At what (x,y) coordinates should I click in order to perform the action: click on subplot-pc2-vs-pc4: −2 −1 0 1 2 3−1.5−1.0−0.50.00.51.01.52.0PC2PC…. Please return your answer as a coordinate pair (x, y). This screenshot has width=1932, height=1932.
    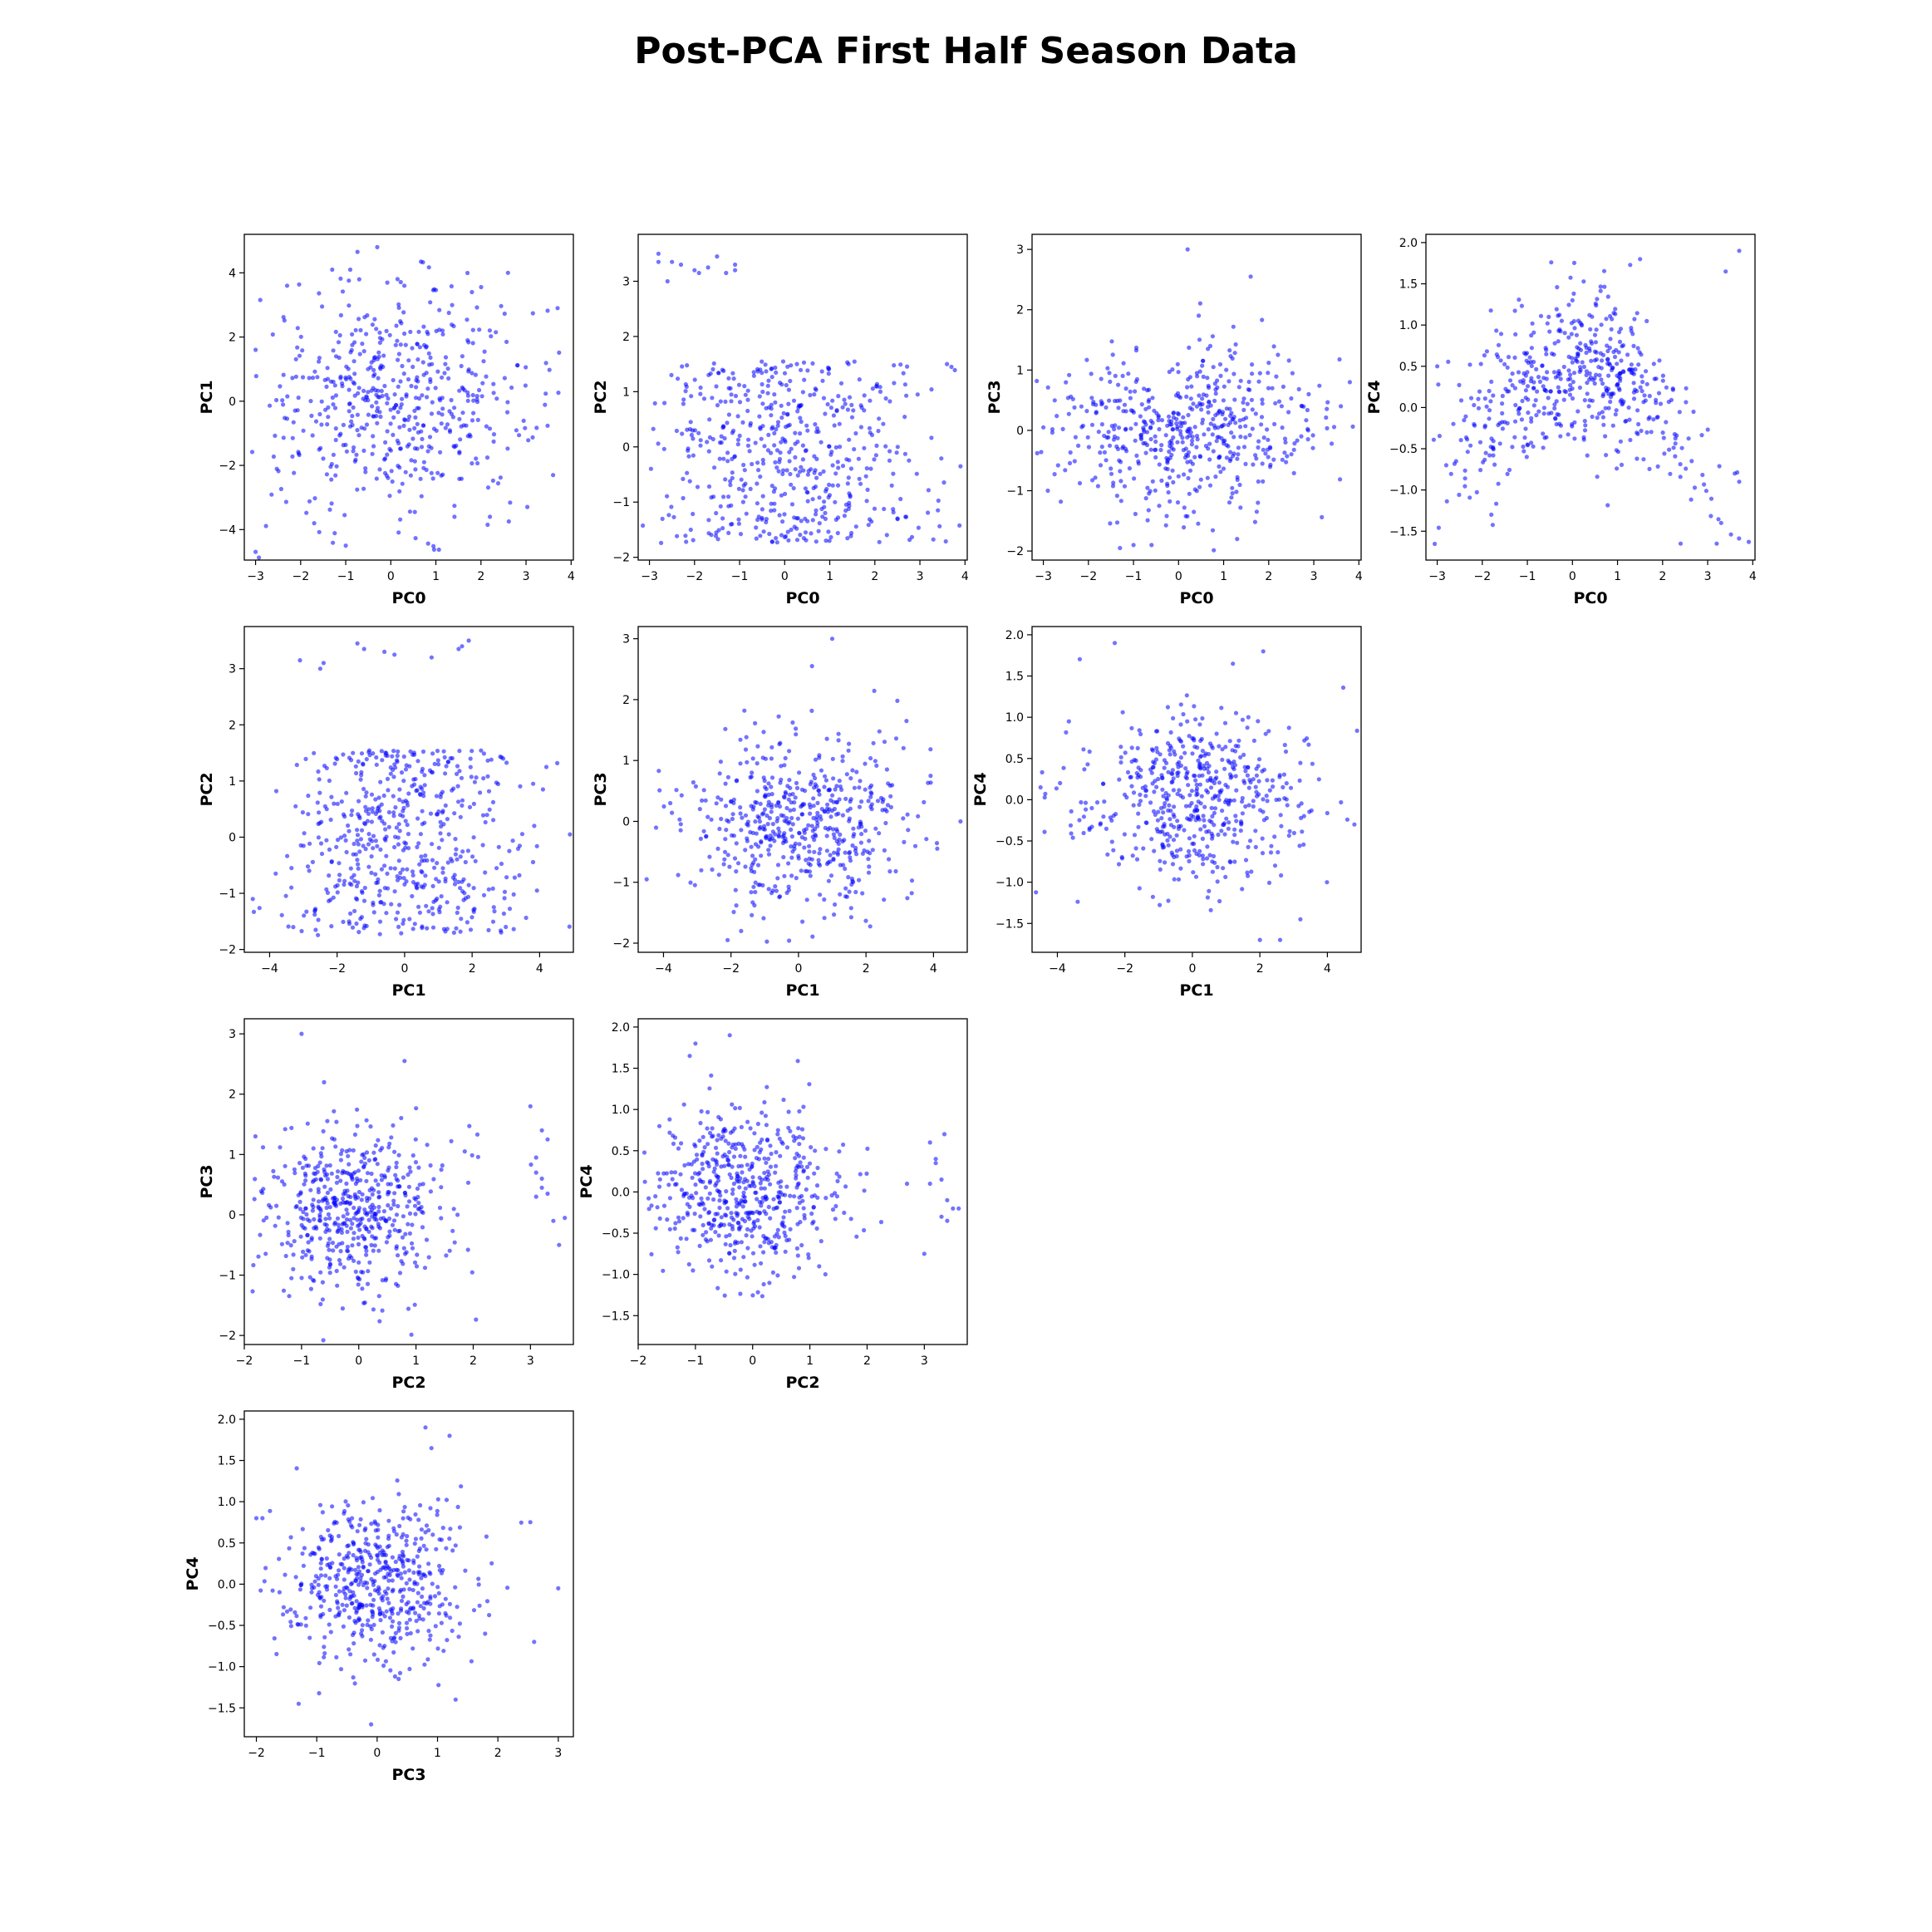
    Looking at the image, I should click on (773, 1205).